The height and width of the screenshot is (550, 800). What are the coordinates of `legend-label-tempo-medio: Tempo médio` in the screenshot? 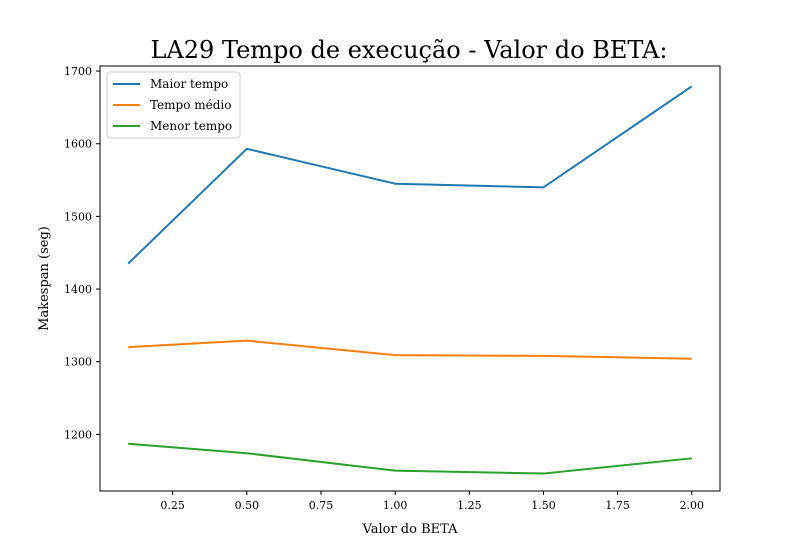 It's located at (191, 105).